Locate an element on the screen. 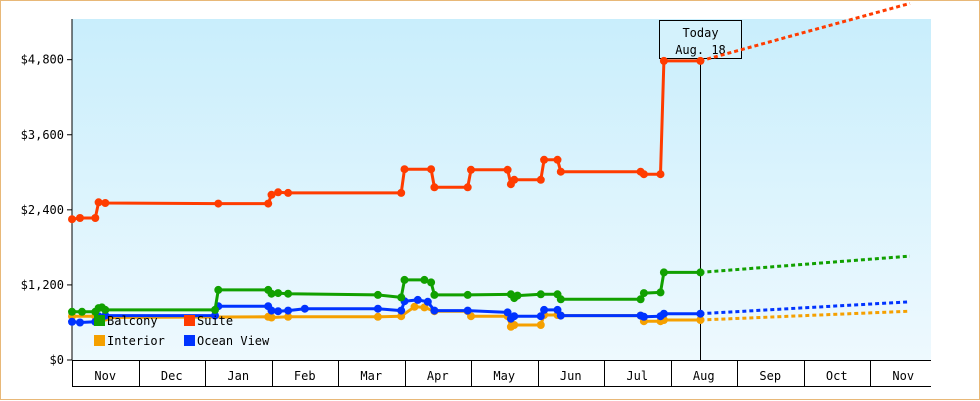 This screenshot has width=980, height=401. legend-label-ocean-view: Ocean View is located at coordinates (233, 341).